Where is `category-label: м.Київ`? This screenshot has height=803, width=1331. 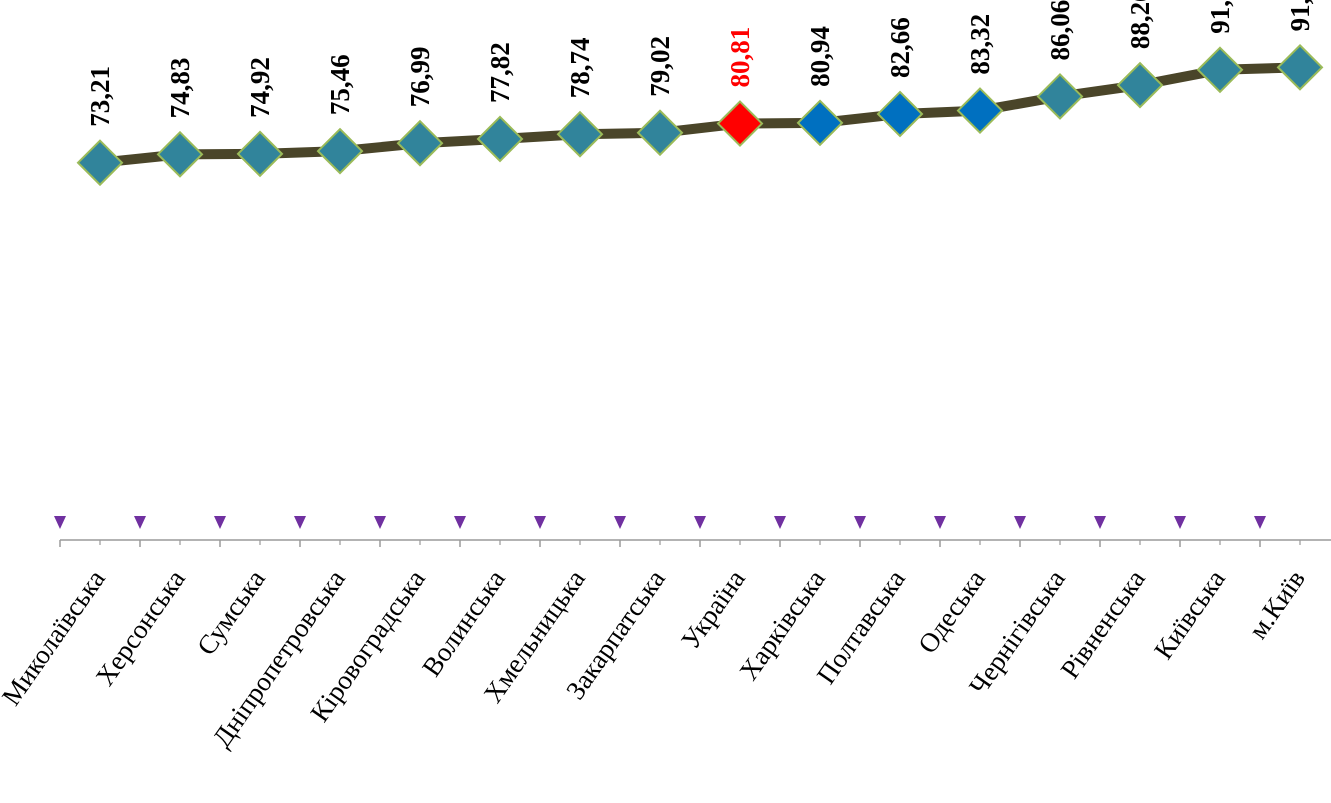 category-label: м.Київ is located at coordinates (1276, 604).